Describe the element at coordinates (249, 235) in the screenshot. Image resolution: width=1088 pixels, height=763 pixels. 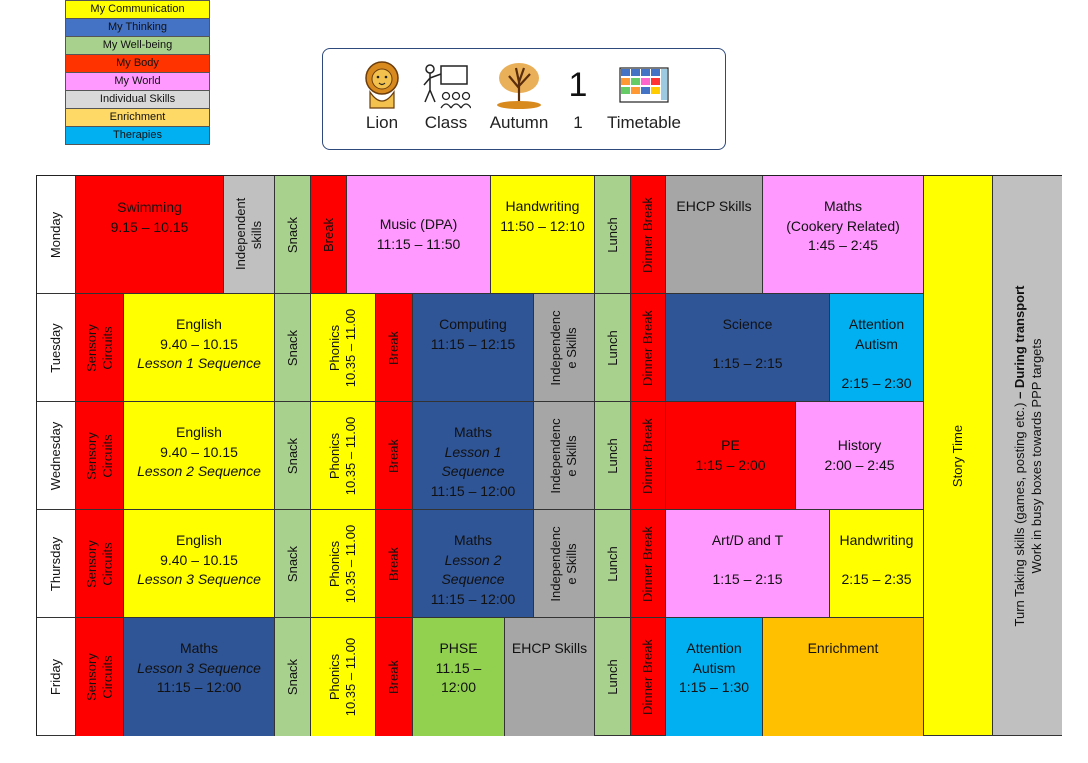
I see `monday-independent-skills: Independent skills` at that location.